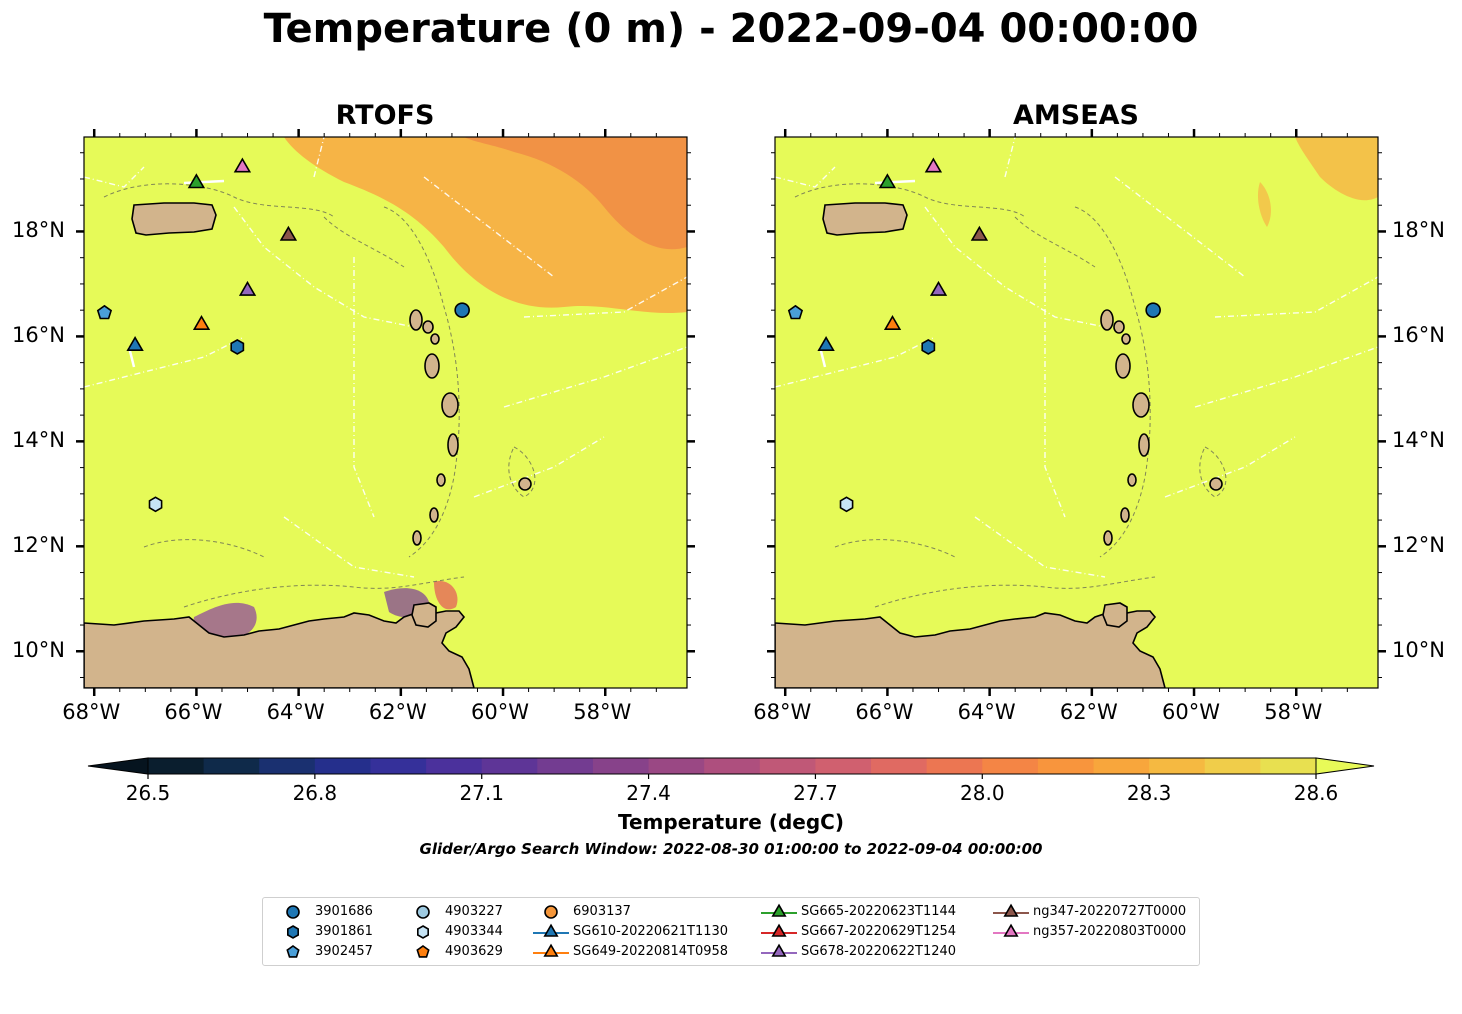  I want to click on colorbar-tick-label: 27.4, so click(648, 793).